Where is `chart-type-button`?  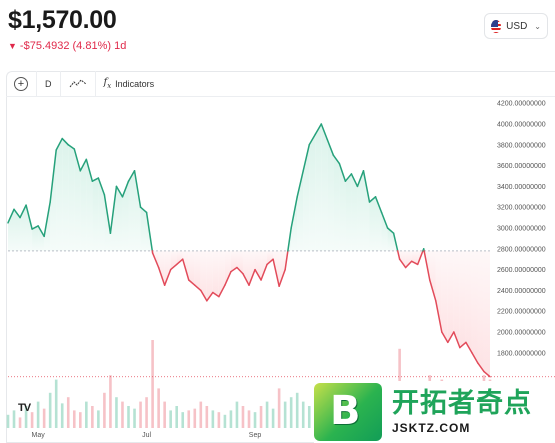 chart-type-button is located at coordinates (78, 83).